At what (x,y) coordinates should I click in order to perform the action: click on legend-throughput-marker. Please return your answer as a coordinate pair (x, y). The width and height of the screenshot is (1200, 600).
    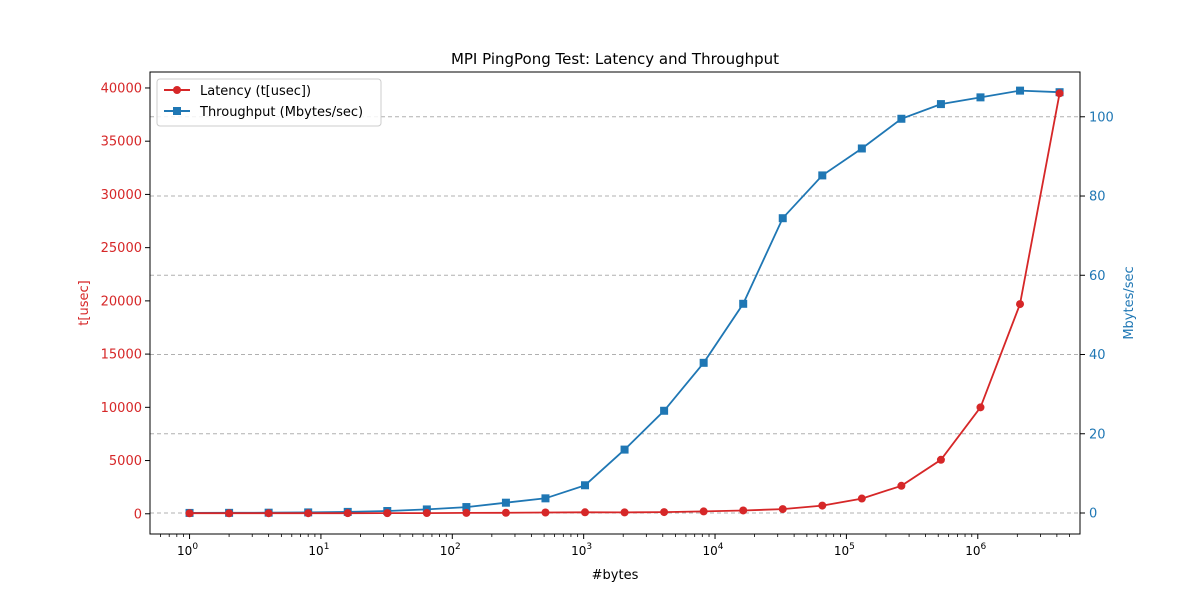
    Looking at the image, I should click on (177, 111).